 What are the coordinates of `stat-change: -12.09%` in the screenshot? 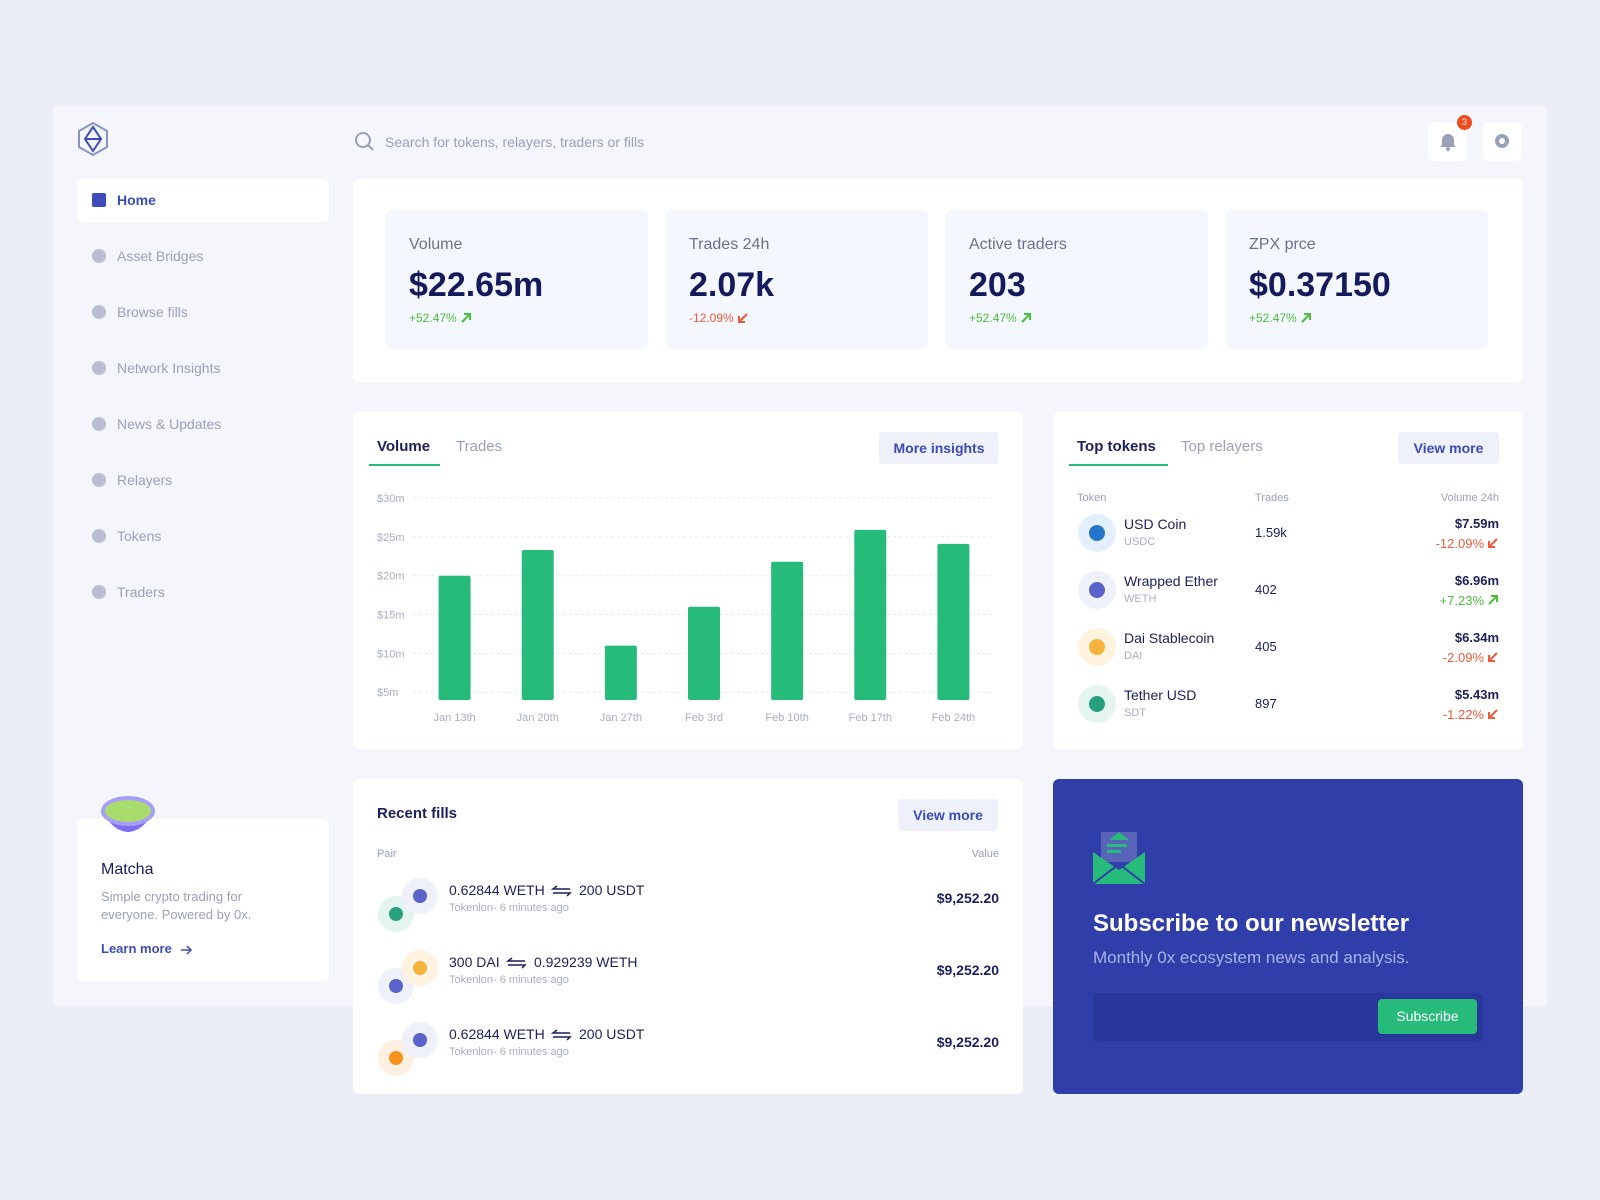 It's located at (711, 318).